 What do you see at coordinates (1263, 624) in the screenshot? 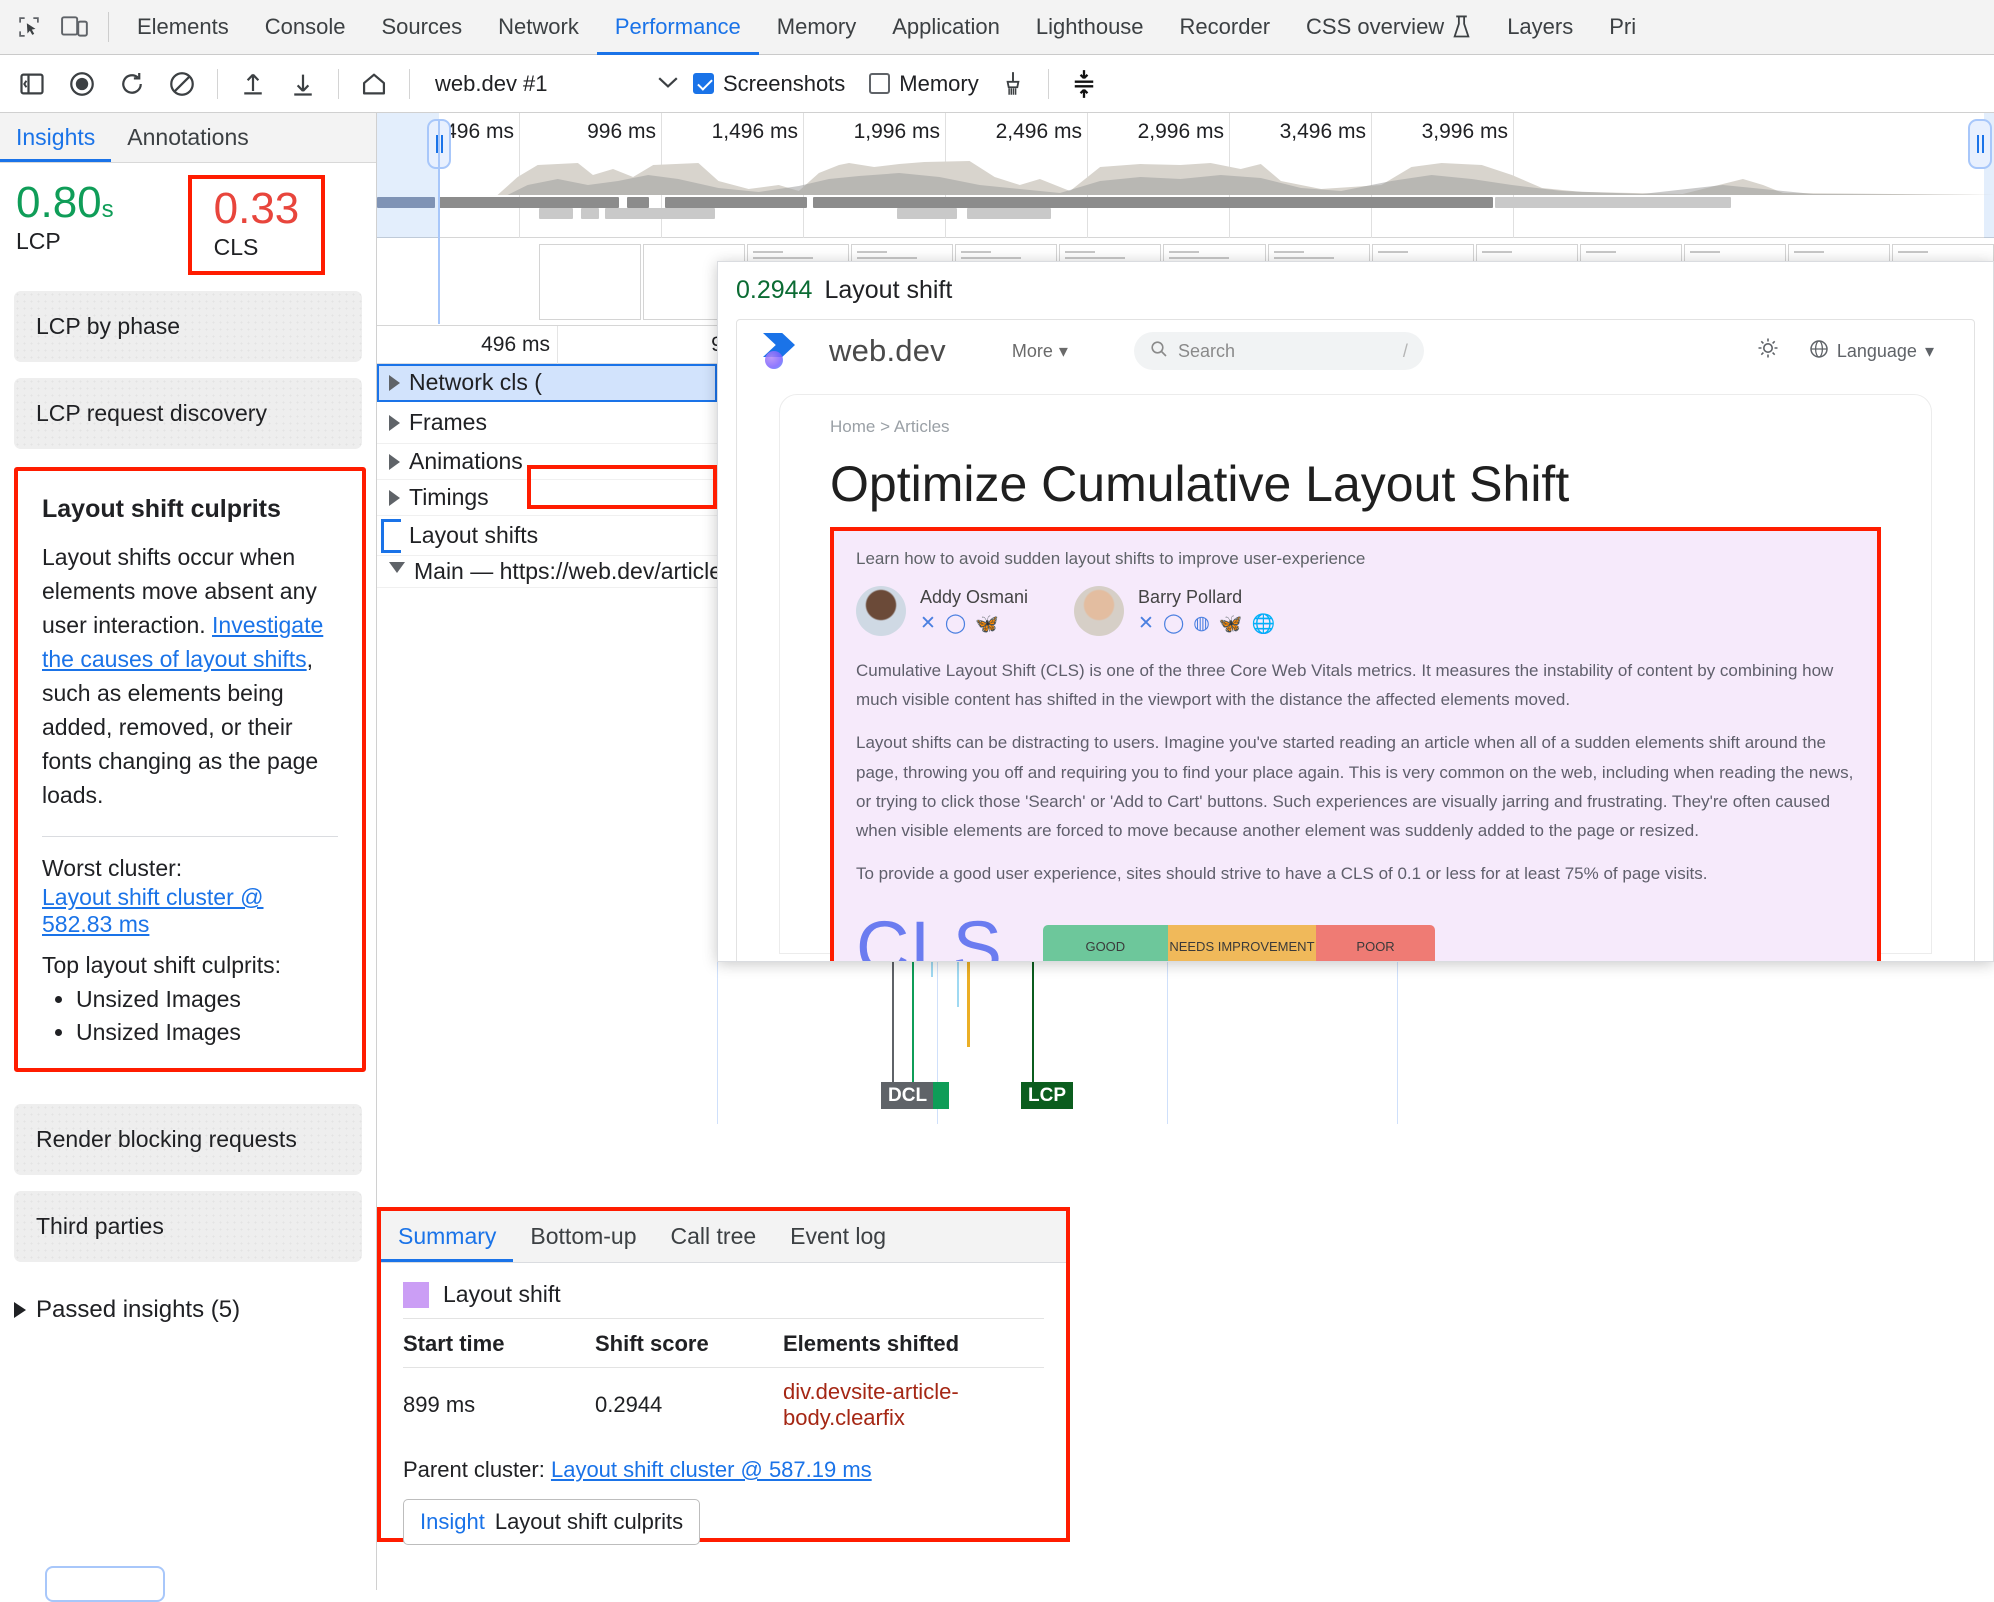
I see `globe-icon: 🌐` at bounding box center [1263, 624].